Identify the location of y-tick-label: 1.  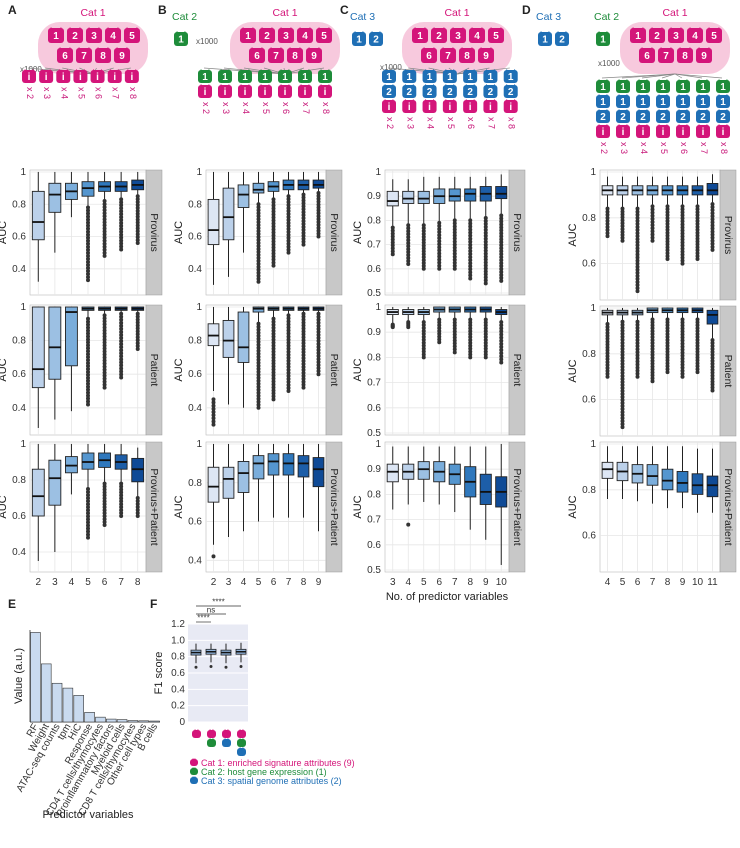
(593, 172).